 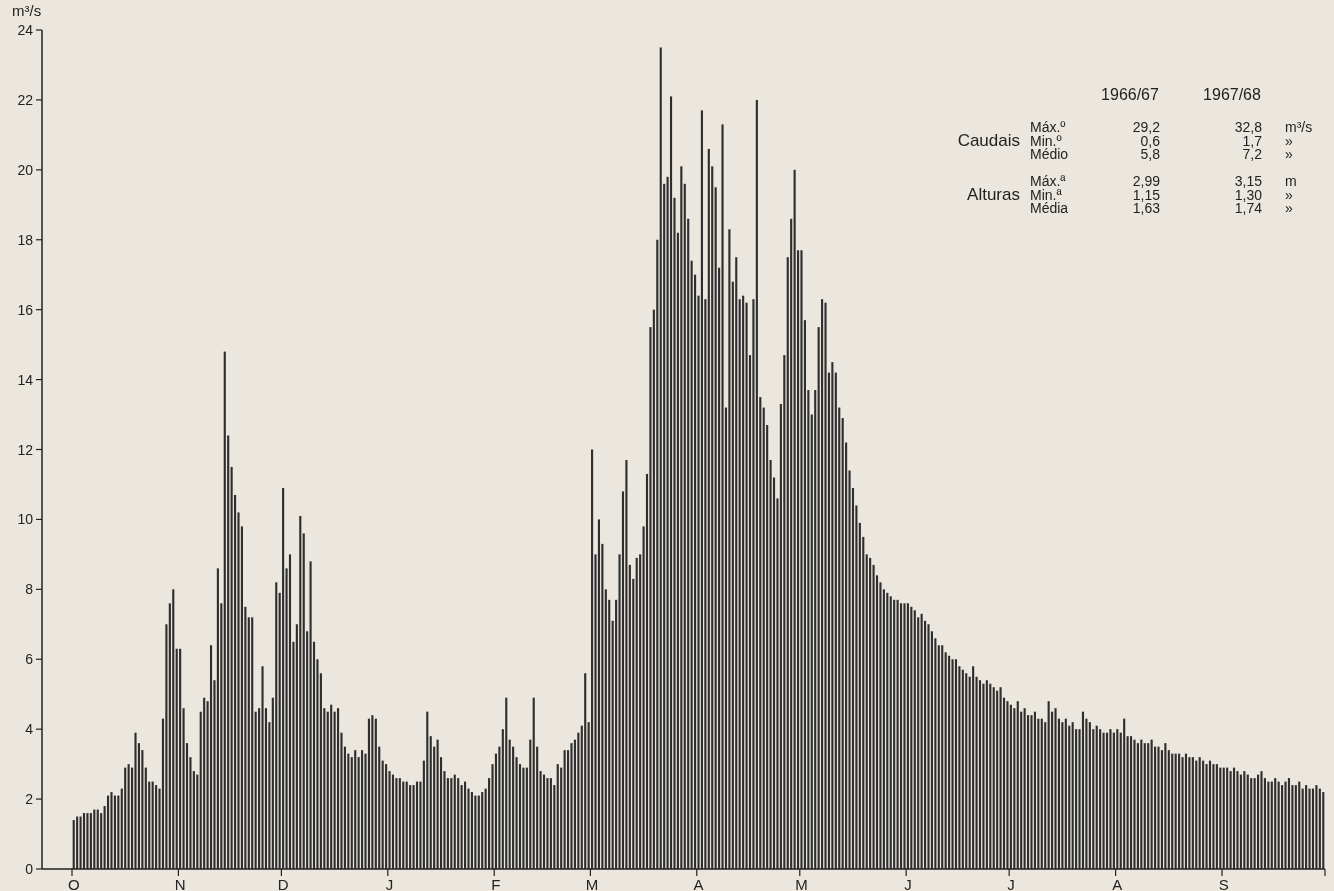 I want to click on y-tick-label: 14, so click(x=25, y=379).